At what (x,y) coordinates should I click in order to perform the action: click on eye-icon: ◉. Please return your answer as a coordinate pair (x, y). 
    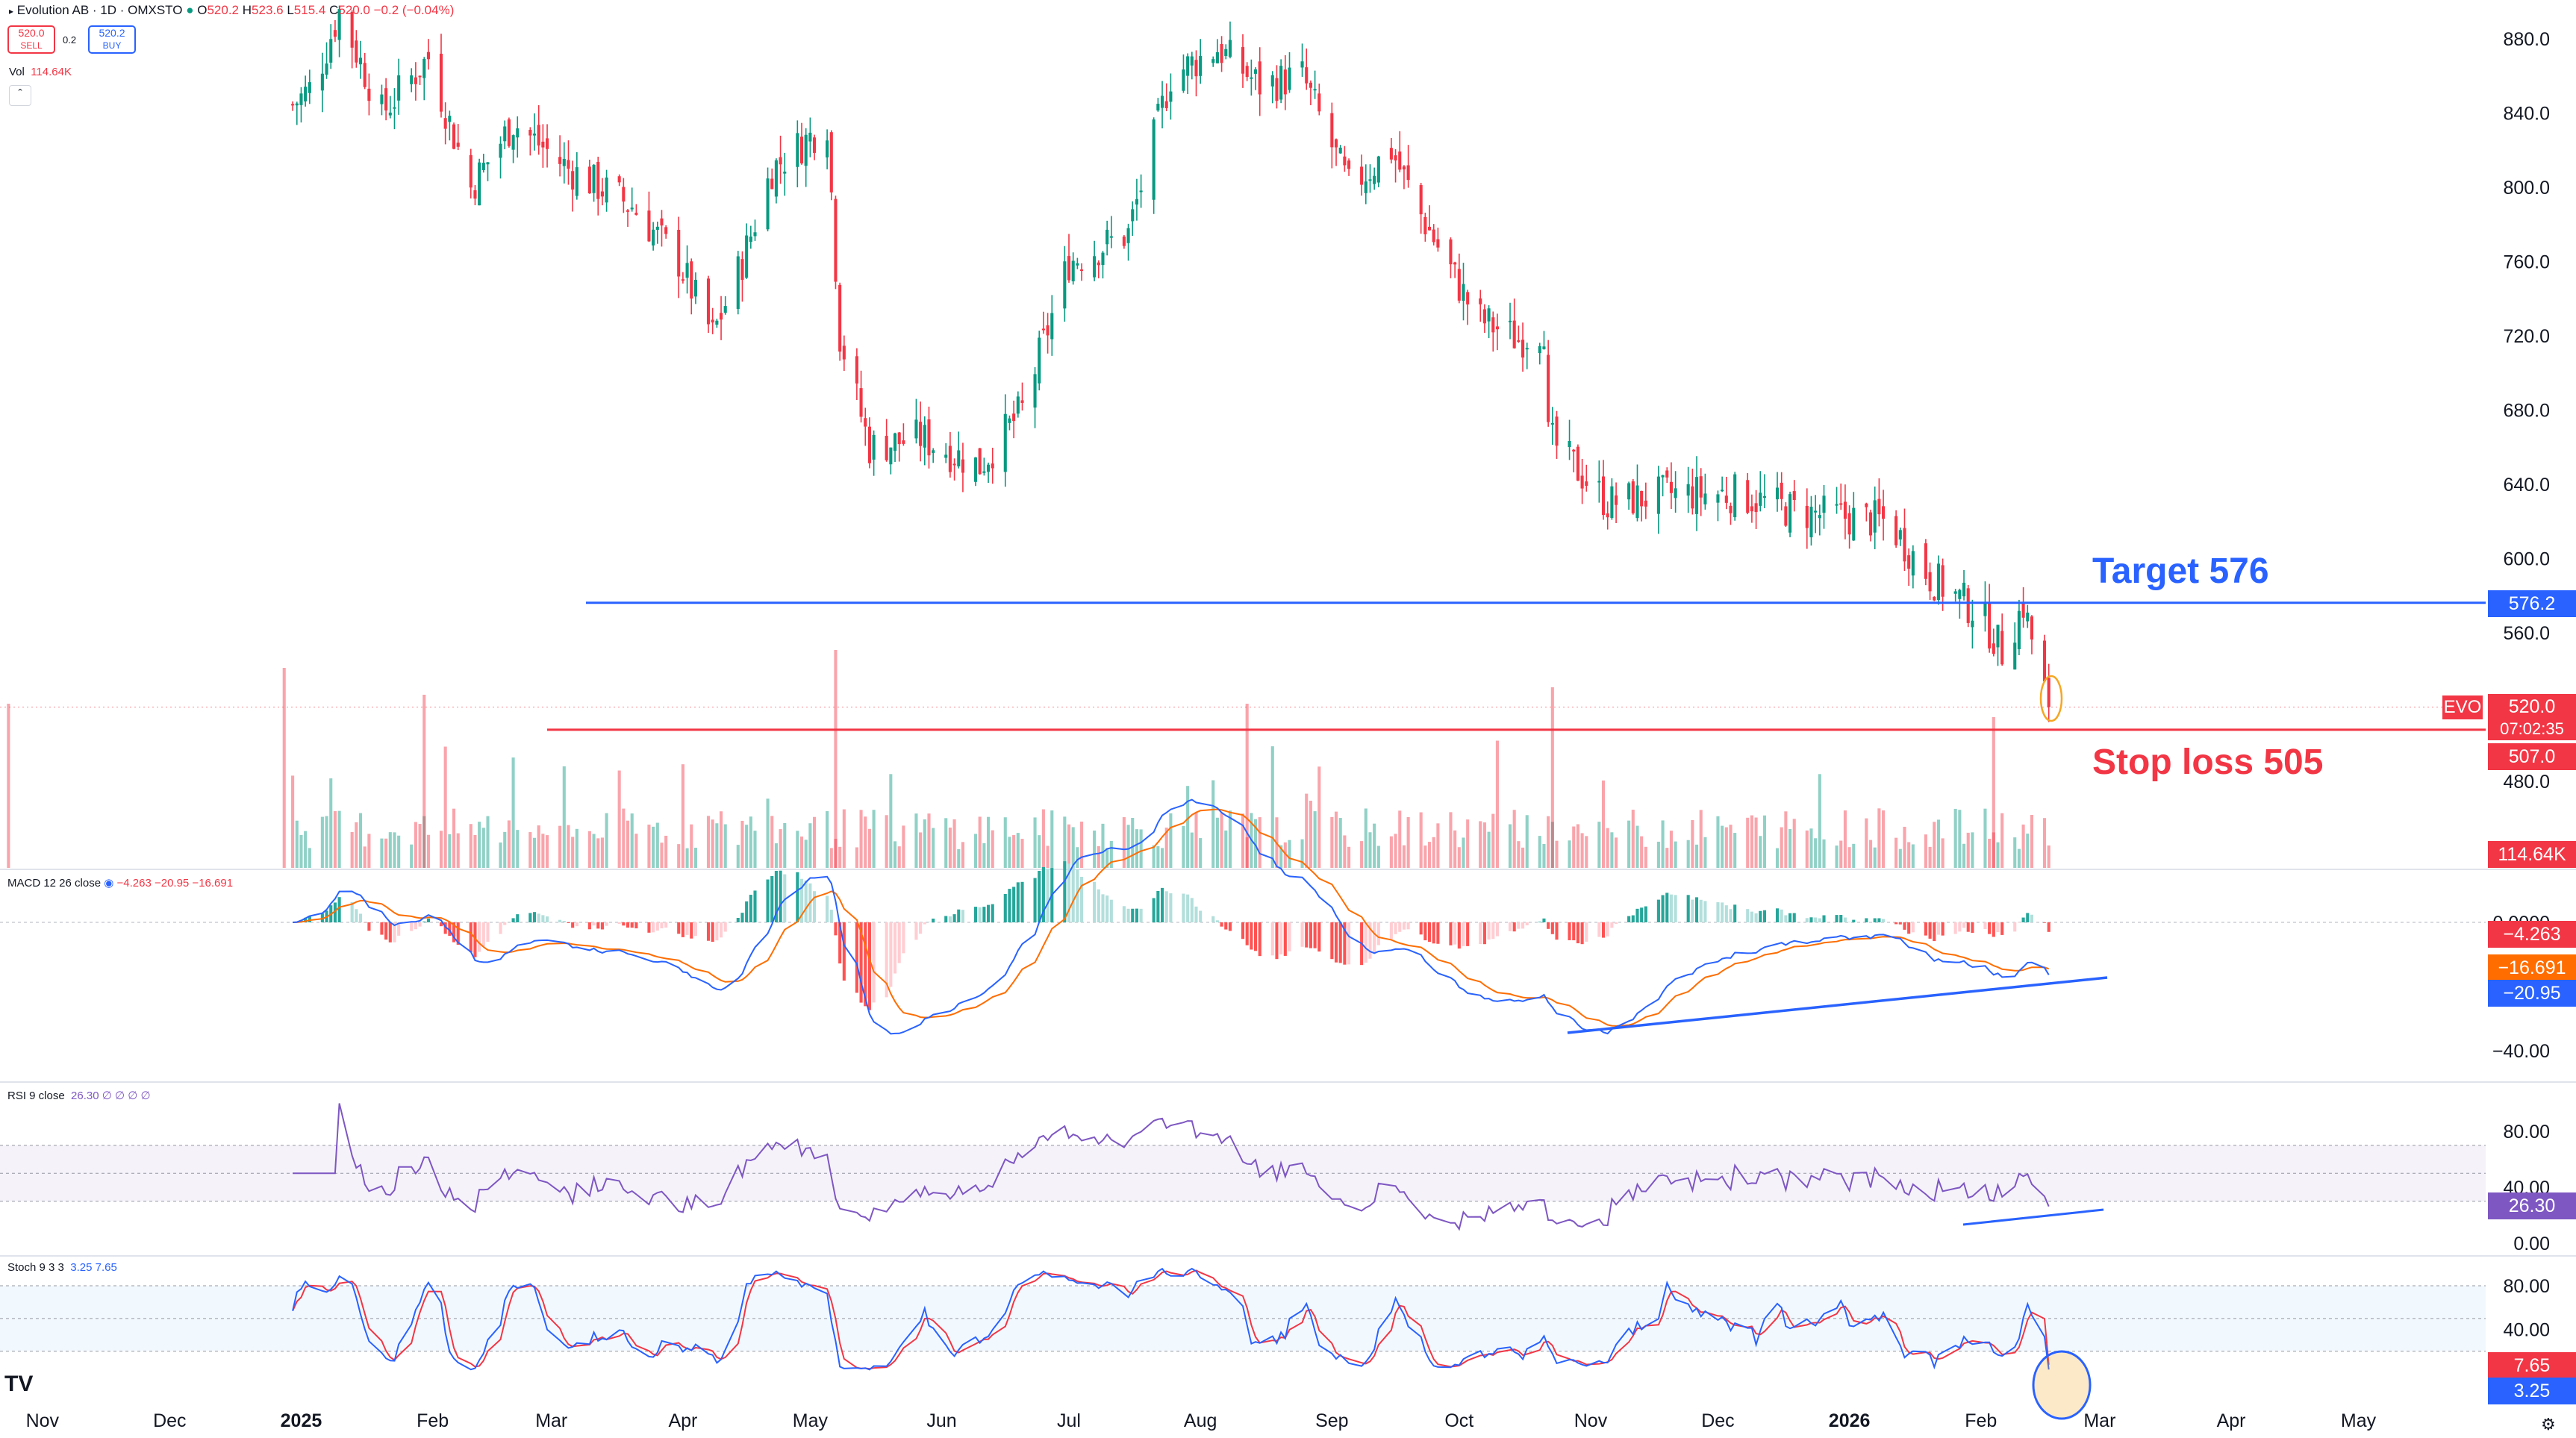
    Looking at the image, I should click on (109, 883).